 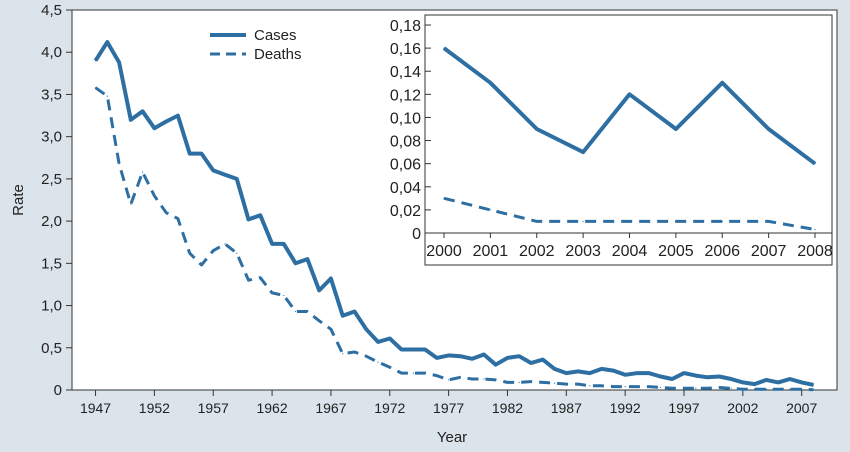 What do you see at coordinates (56, 200) in the screenshot?
I see `main-y-axis: 0 0,5 1,0 1,5 2,0 2,5 3,0 3,5 4,0 4,5` at bounding box center [56, 200].